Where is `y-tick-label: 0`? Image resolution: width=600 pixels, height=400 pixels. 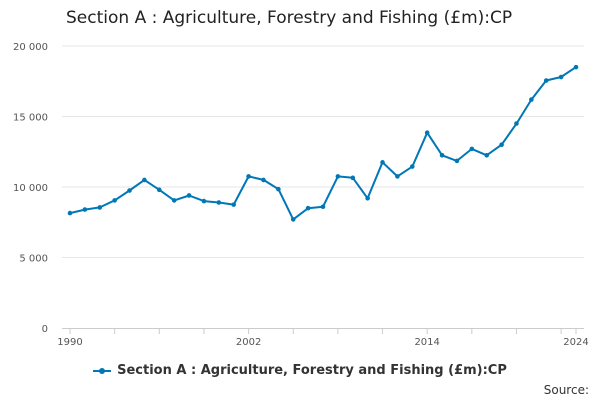 y-tick-label: 0 is located at coordinates (45, 329).